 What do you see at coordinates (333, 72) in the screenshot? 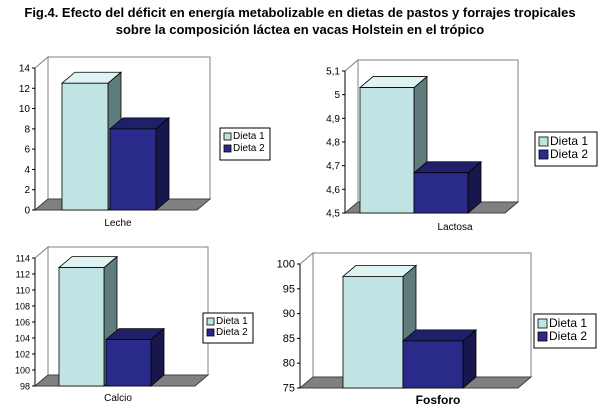
I see `y-tick-label: 5,1` at bounding box center [333, 72].